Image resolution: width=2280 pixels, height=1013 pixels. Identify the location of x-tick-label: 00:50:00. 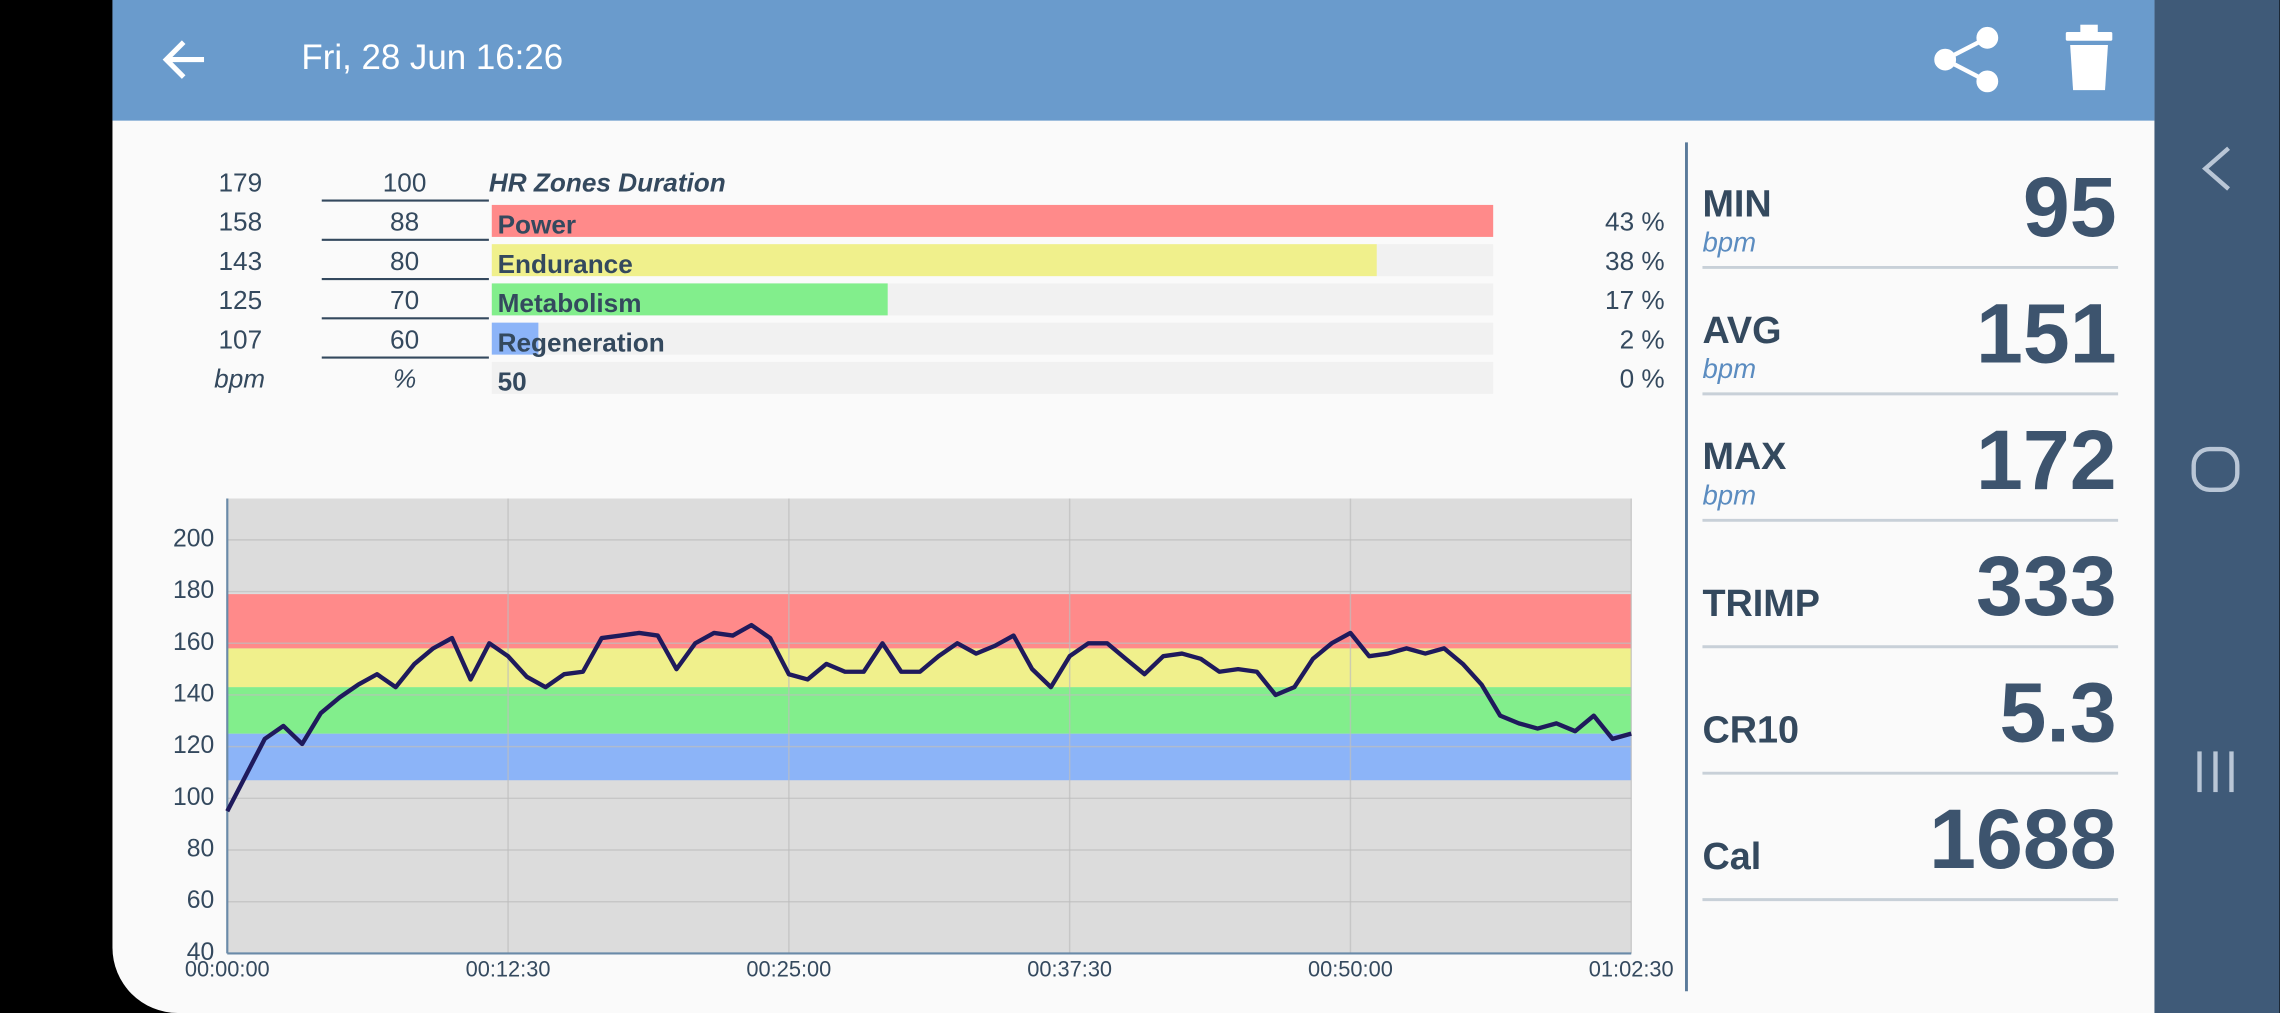
(1350, 969).